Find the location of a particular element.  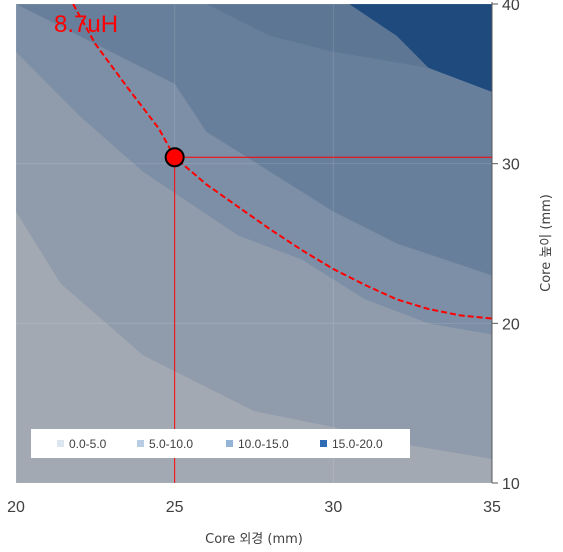

y-tick-label: 30 is located at coordinates (511, 165).